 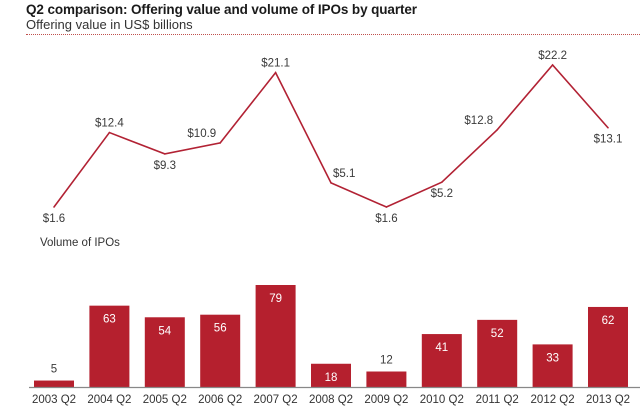 I want to click on x-tick-label: 2004 Q2, so click(x=109, y=400).